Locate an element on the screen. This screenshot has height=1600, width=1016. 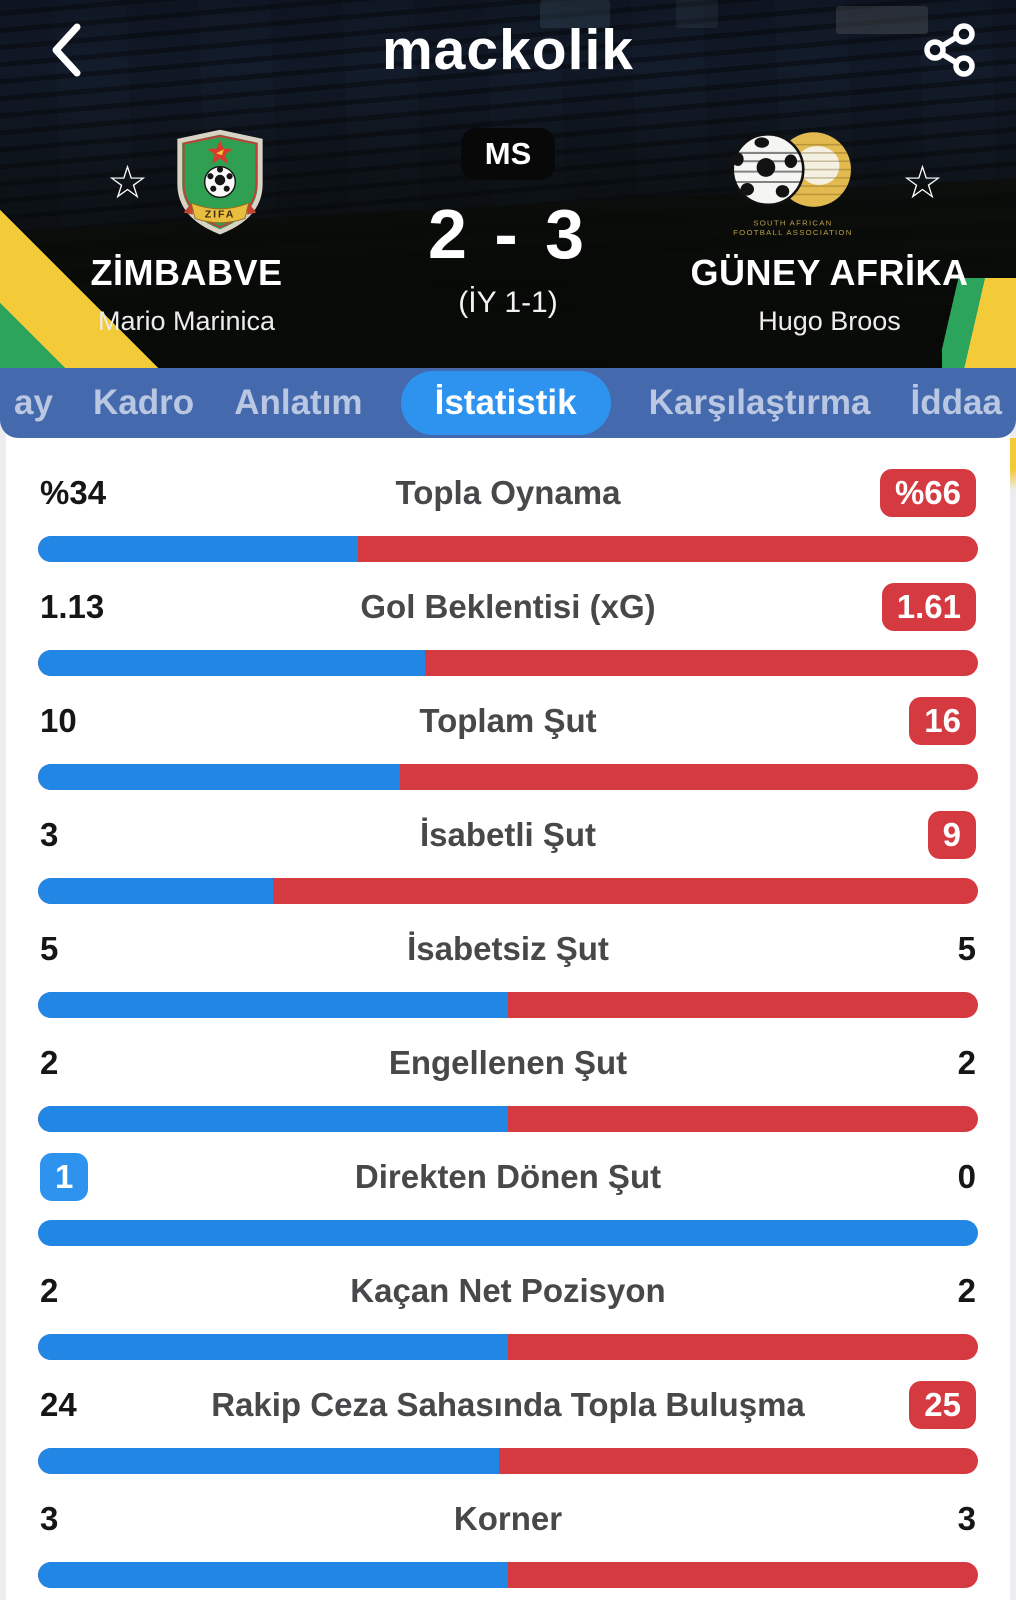
stat-row: 24 Rakip Ceza Sahasında Topla Buluşma 25 is located at coordinates (508, 1421).